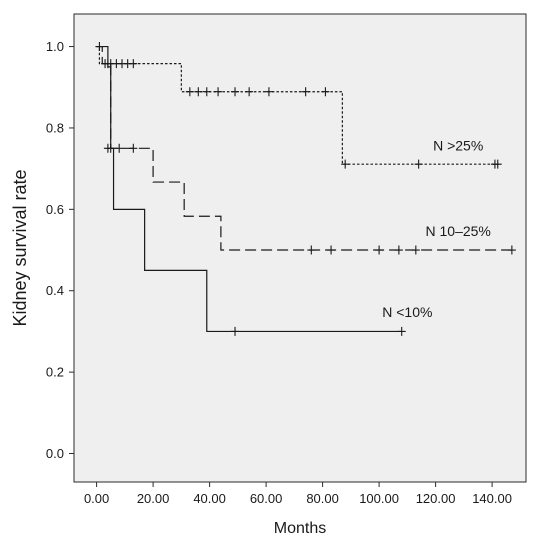  Describe the element at coordinates (266, 498) in the screenshot. I see `x-tick-label: 60.00` at that location.